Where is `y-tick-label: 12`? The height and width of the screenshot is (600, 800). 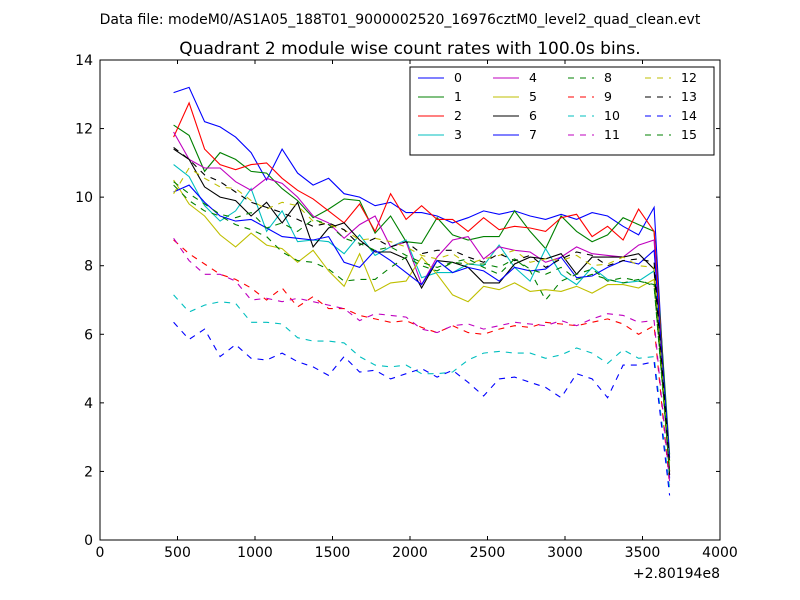
y-tick-label: 12 is located at coordinates (84, 130).